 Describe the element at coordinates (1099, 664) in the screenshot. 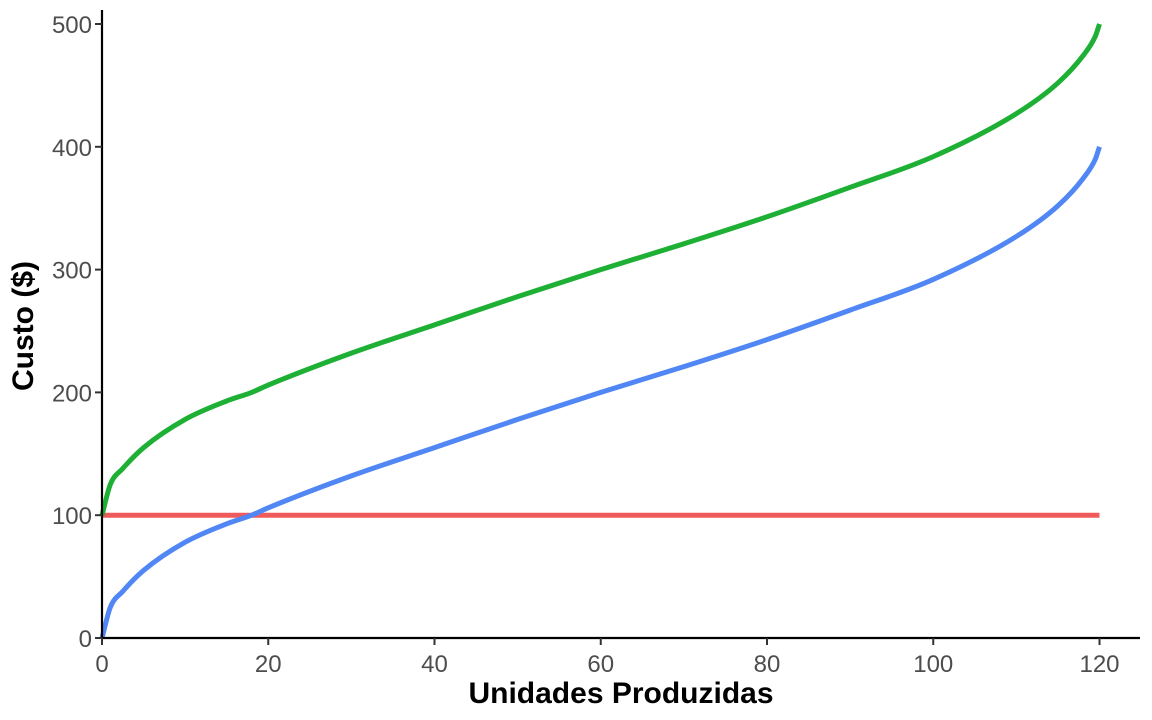

I see `x-tick-label: 120` at that location.